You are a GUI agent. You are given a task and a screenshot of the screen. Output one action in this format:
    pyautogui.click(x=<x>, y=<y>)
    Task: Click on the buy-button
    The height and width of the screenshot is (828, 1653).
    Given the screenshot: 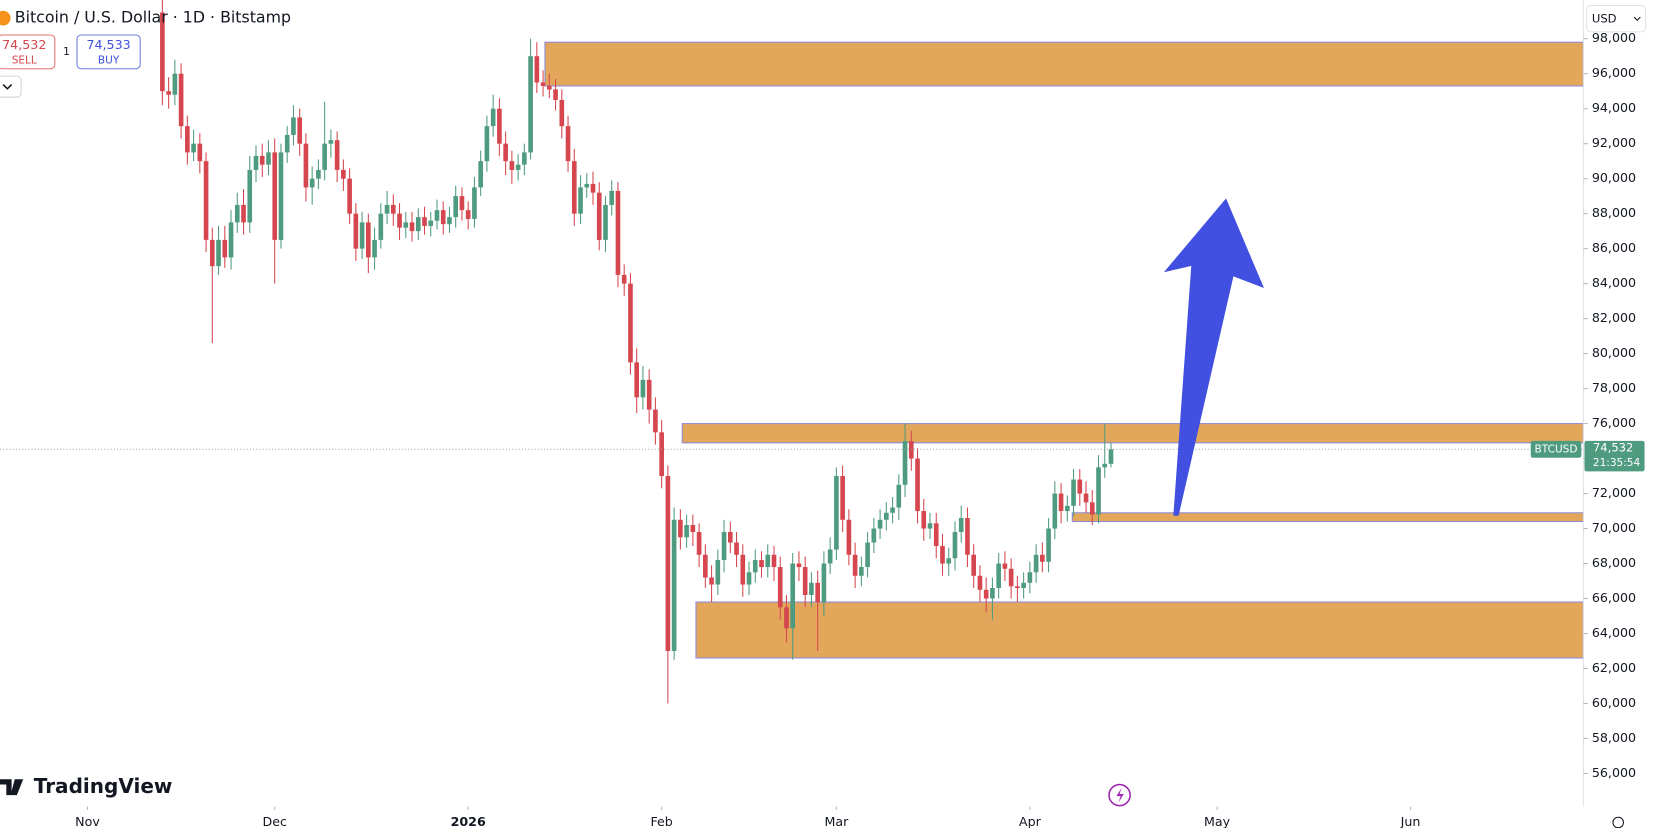 What is the action you would take?
    pyautogui.click(x=108, y=52)
    